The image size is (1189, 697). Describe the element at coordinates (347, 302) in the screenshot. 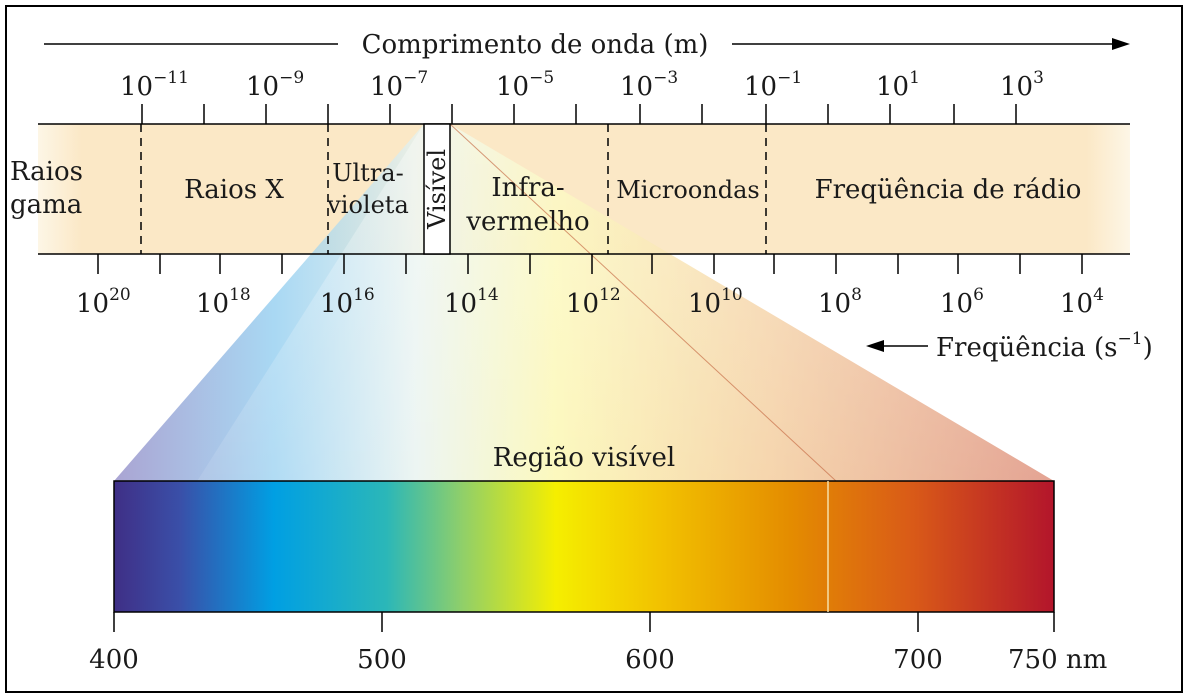

I see `frequency-tick-label: 10¹⁶` at that location.